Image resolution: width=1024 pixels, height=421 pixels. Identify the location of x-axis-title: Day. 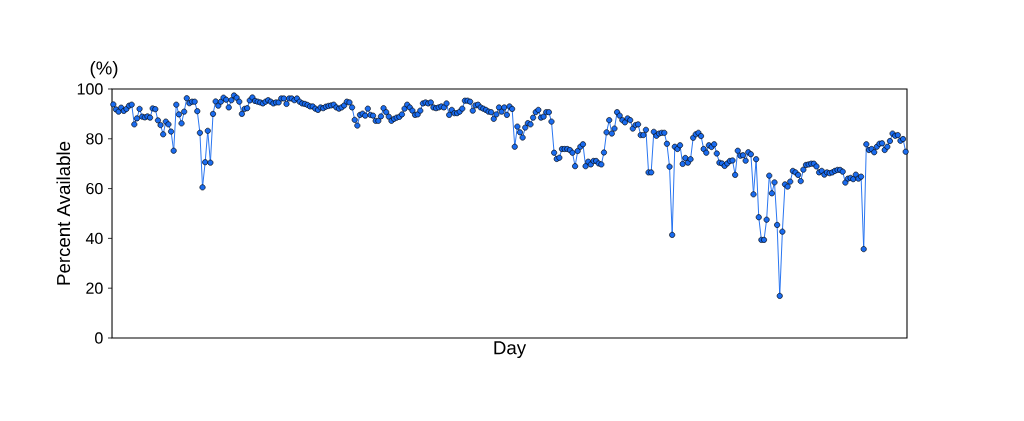
(510, 350).